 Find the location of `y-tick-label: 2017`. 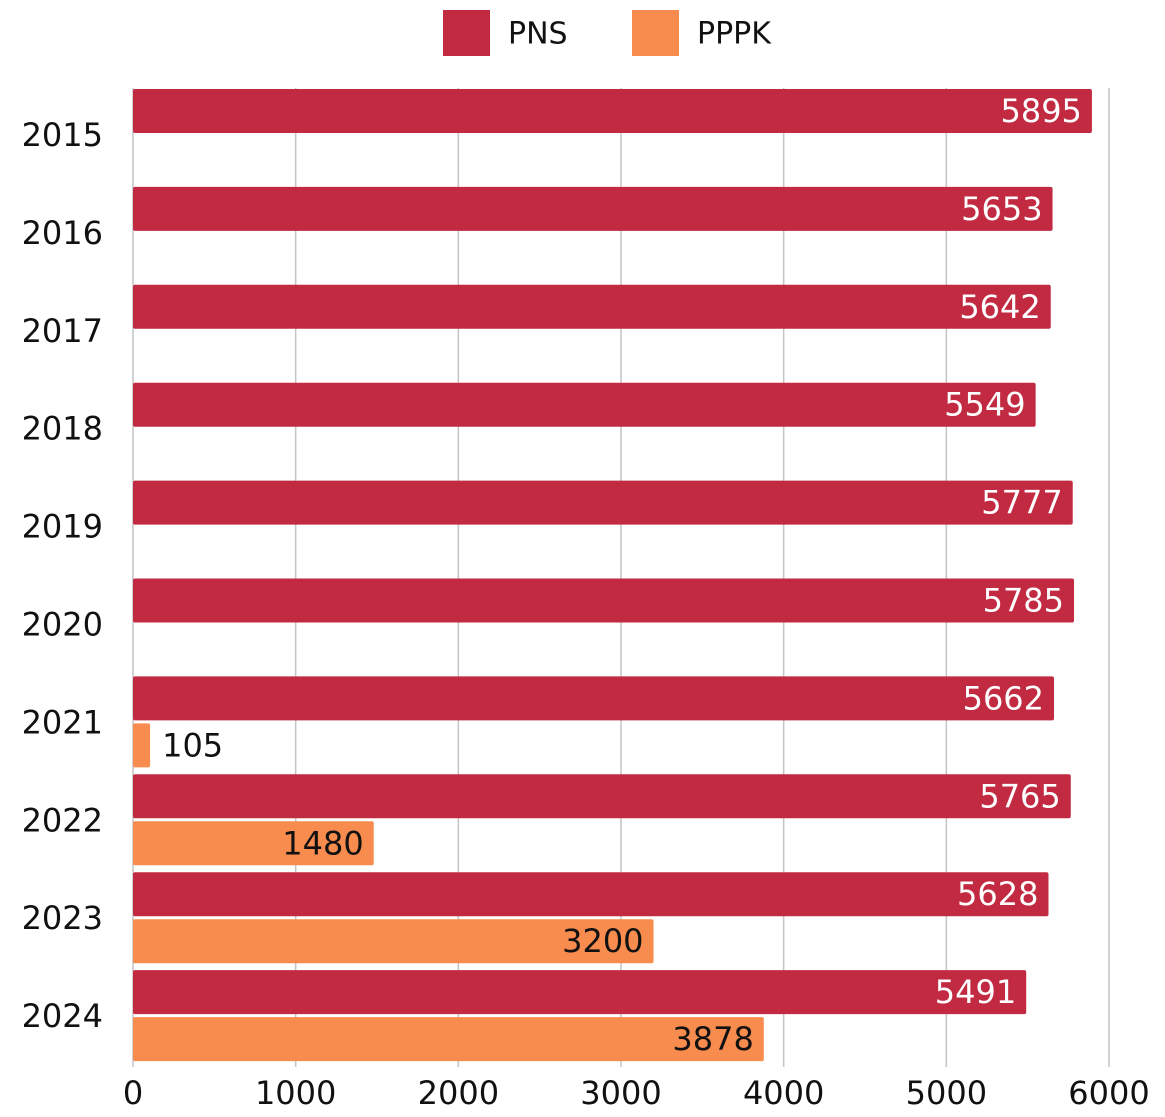

y-tick-label: 2017 is located at coordinates (62, 331).